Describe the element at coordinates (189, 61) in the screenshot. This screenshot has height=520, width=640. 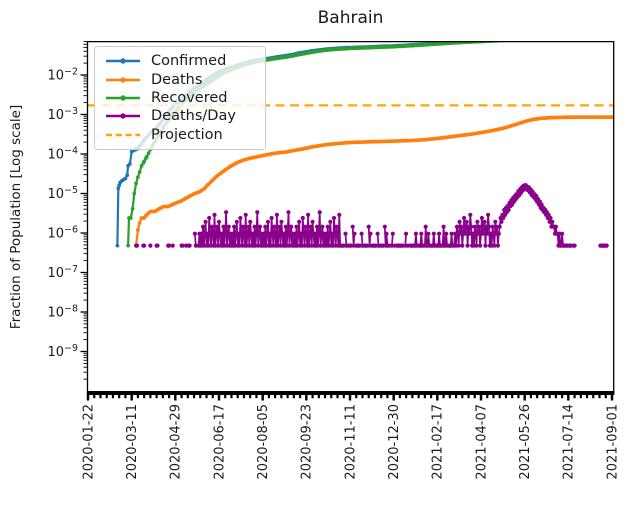
I see `legend-label: Confirmed` at that location.